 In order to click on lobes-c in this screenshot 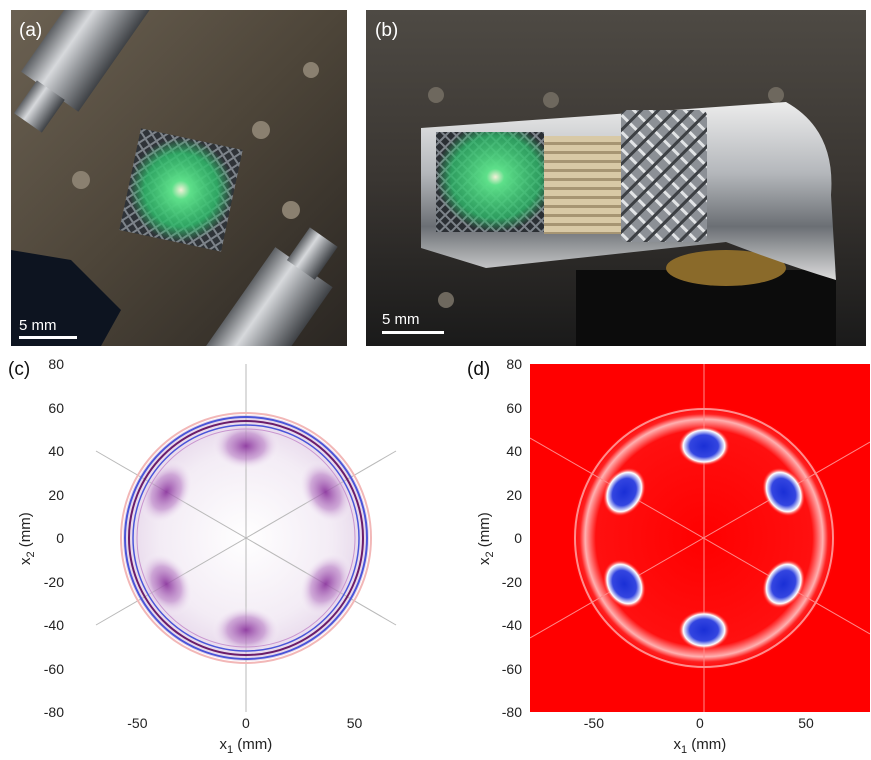, I will do `click(246, 538)`.